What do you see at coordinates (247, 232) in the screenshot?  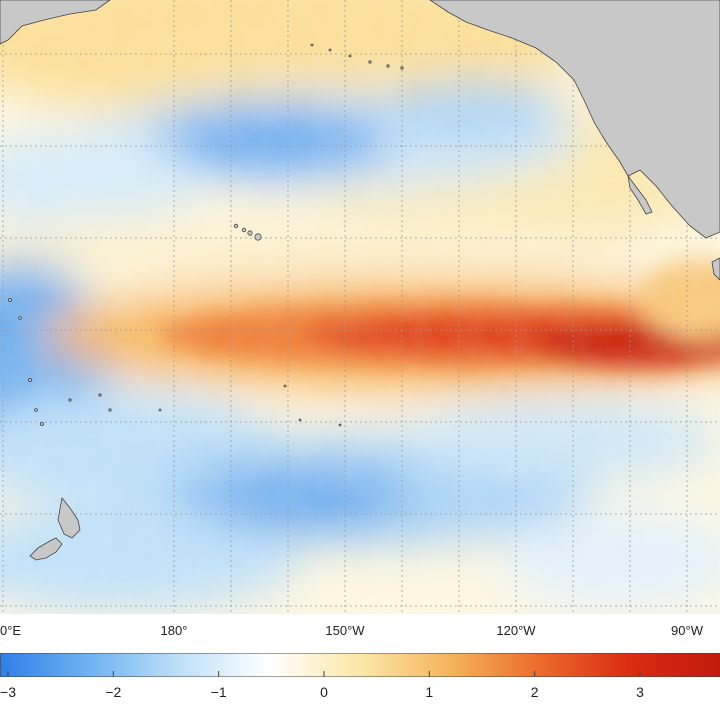 I see `hawaii-islands` at bounding box center [247, 232].